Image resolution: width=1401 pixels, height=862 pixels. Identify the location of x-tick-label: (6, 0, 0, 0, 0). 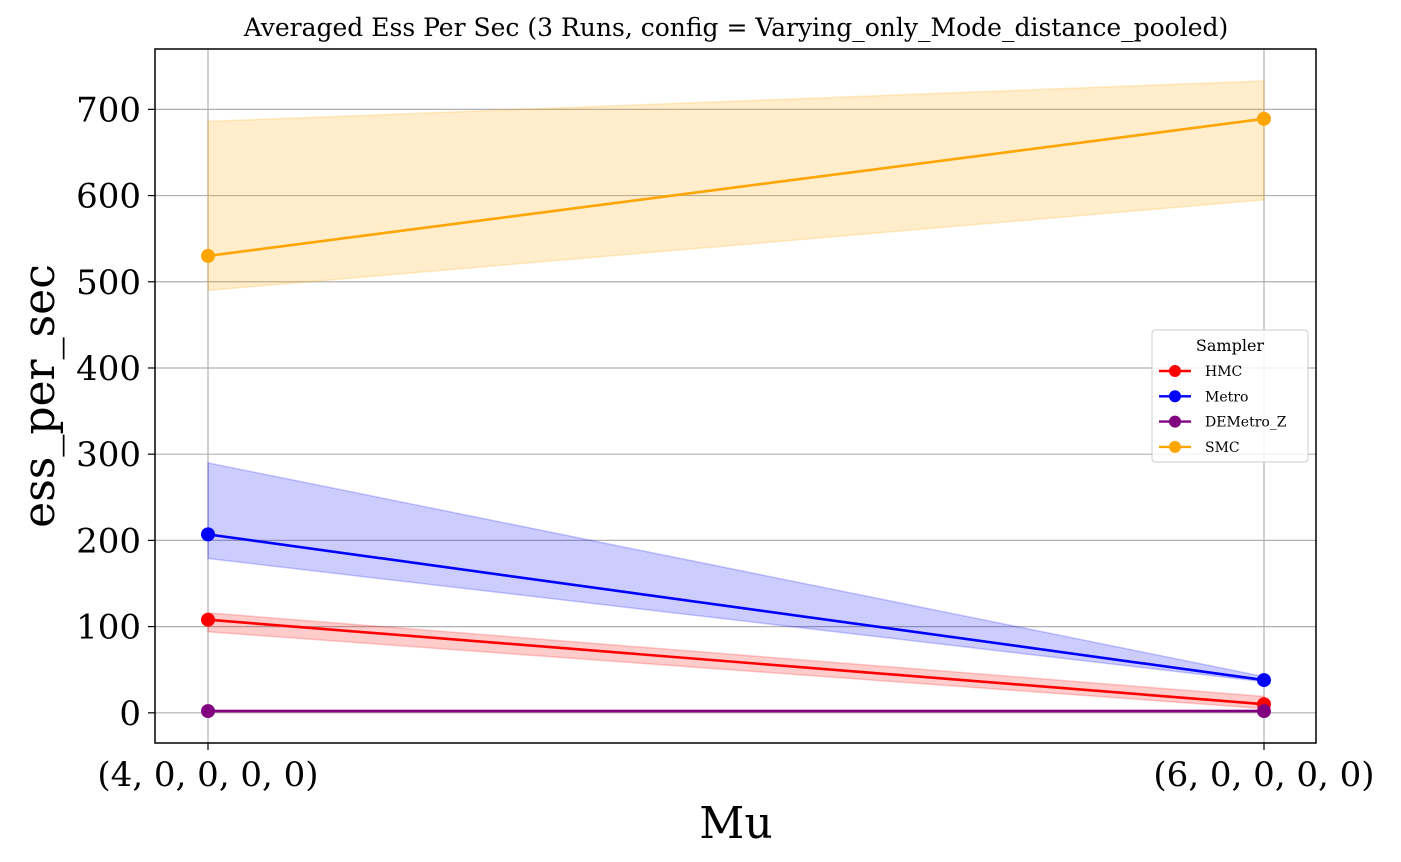
(1263, 775).